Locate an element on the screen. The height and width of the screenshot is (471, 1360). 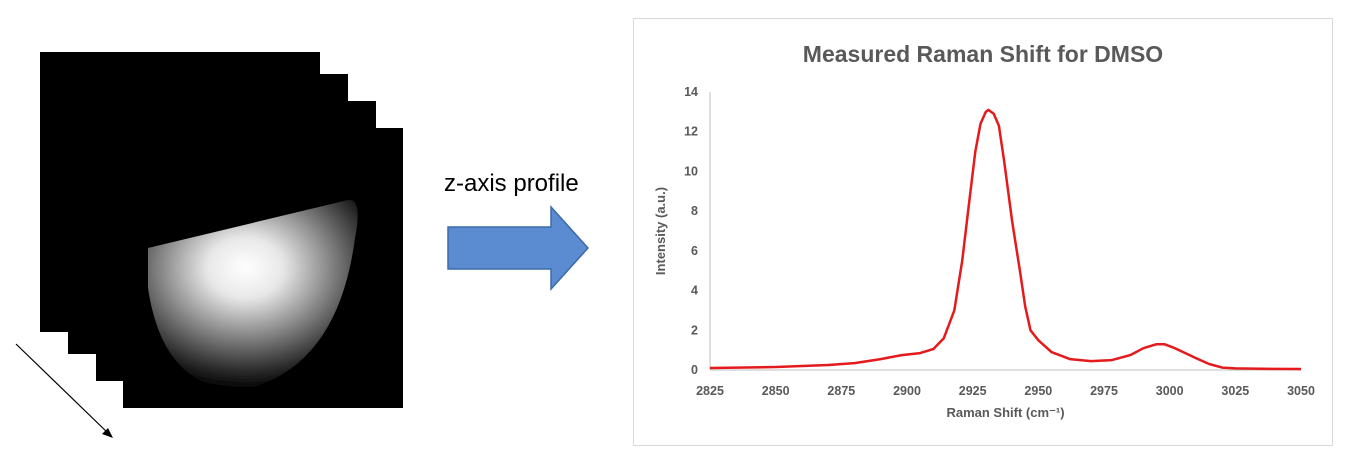
y-tick-label: 0 is located at coordinates (694, 370).